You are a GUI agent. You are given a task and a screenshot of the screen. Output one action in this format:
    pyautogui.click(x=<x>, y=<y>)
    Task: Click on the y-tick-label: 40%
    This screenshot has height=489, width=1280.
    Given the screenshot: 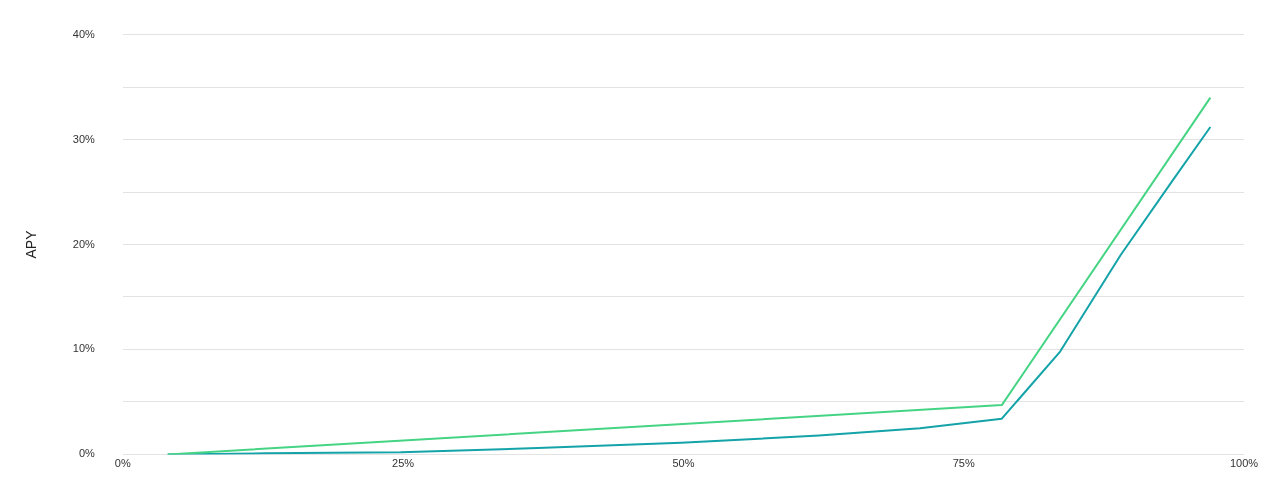 What is the action you would take?
    pyautogui.click(x=84, y=33)
    